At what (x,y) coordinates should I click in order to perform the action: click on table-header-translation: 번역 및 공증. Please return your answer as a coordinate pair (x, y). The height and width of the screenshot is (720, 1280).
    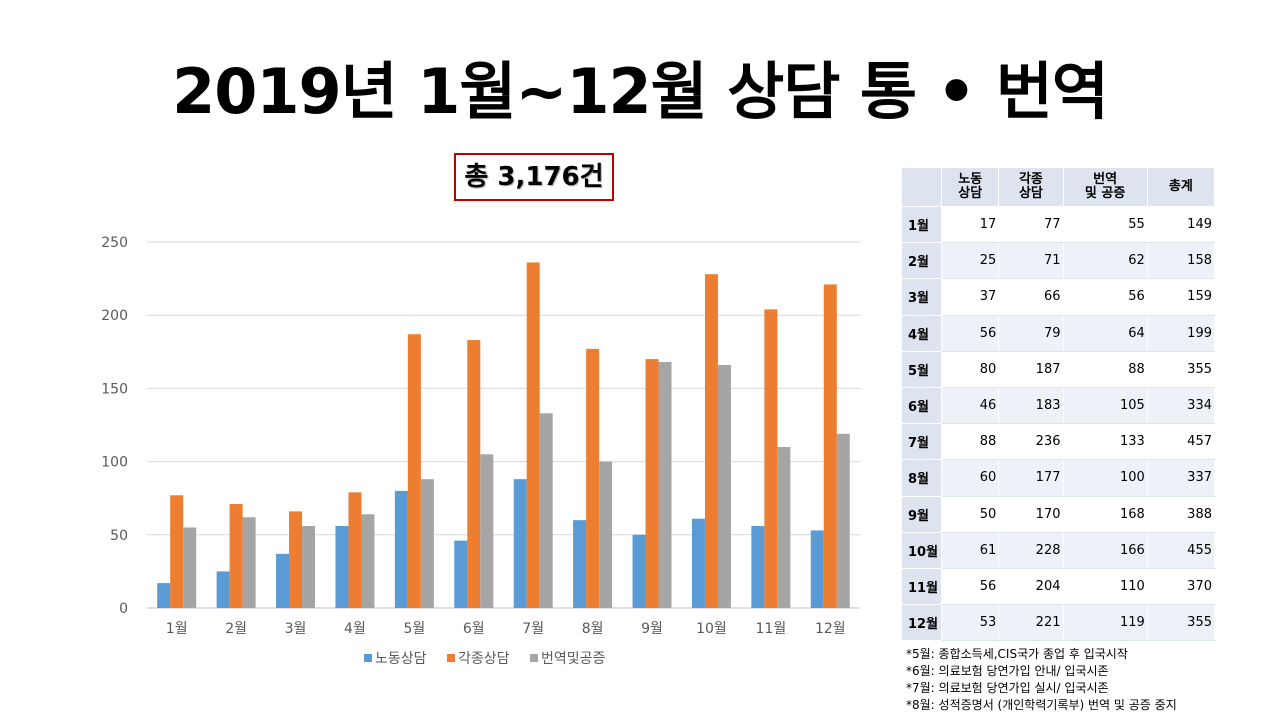
    Looking at the image, I should click on (1105, 187).